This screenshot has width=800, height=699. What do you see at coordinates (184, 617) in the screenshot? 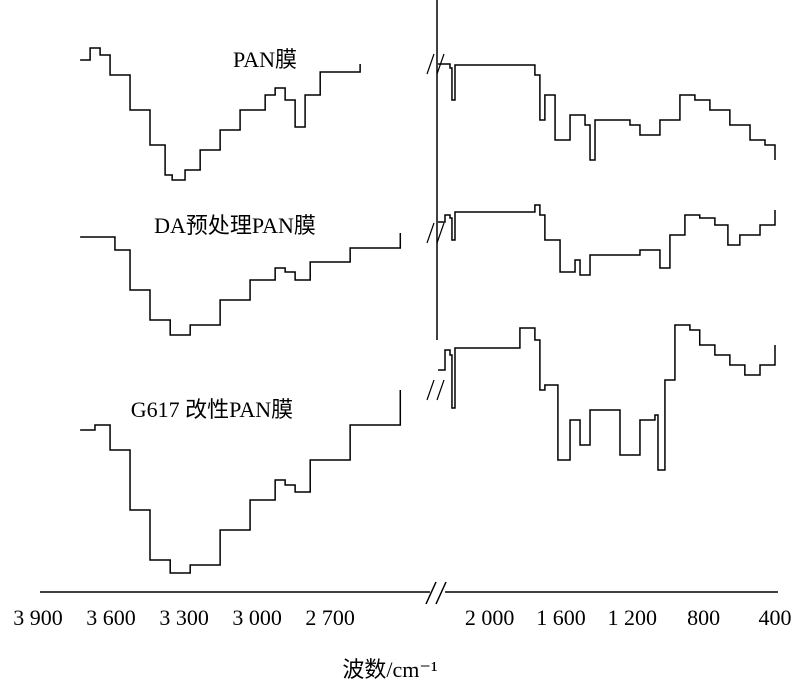
I see `x-tick-label: 3 300` at bounding box center [184, 617].